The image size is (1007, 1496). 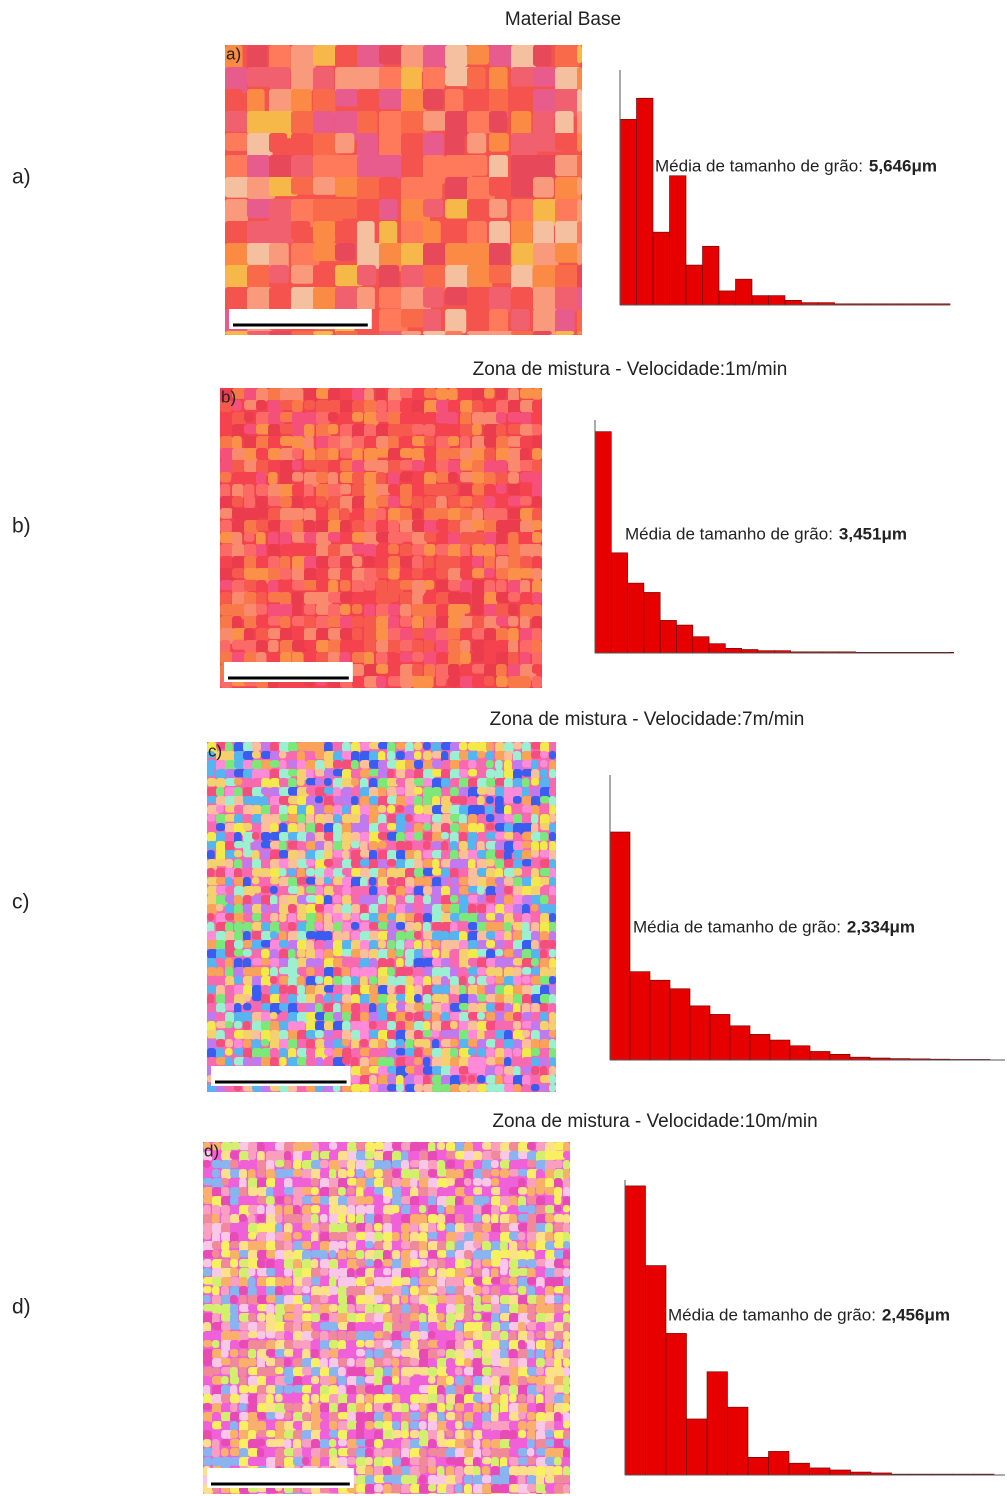 What do you see at coordinates (21, 902) in the screenshot?
I see `row-label: c)` at bounding box center [21, 902].